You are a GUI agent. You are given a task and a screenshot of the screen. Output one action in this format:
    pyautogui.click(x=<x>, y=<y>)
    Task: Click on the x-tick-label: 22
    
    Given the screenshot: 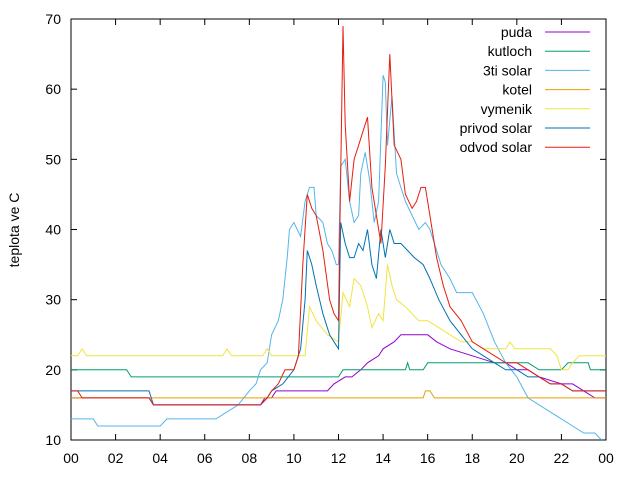 What is the action you would take?
    pyautogui.click(x=562, y=458)
    